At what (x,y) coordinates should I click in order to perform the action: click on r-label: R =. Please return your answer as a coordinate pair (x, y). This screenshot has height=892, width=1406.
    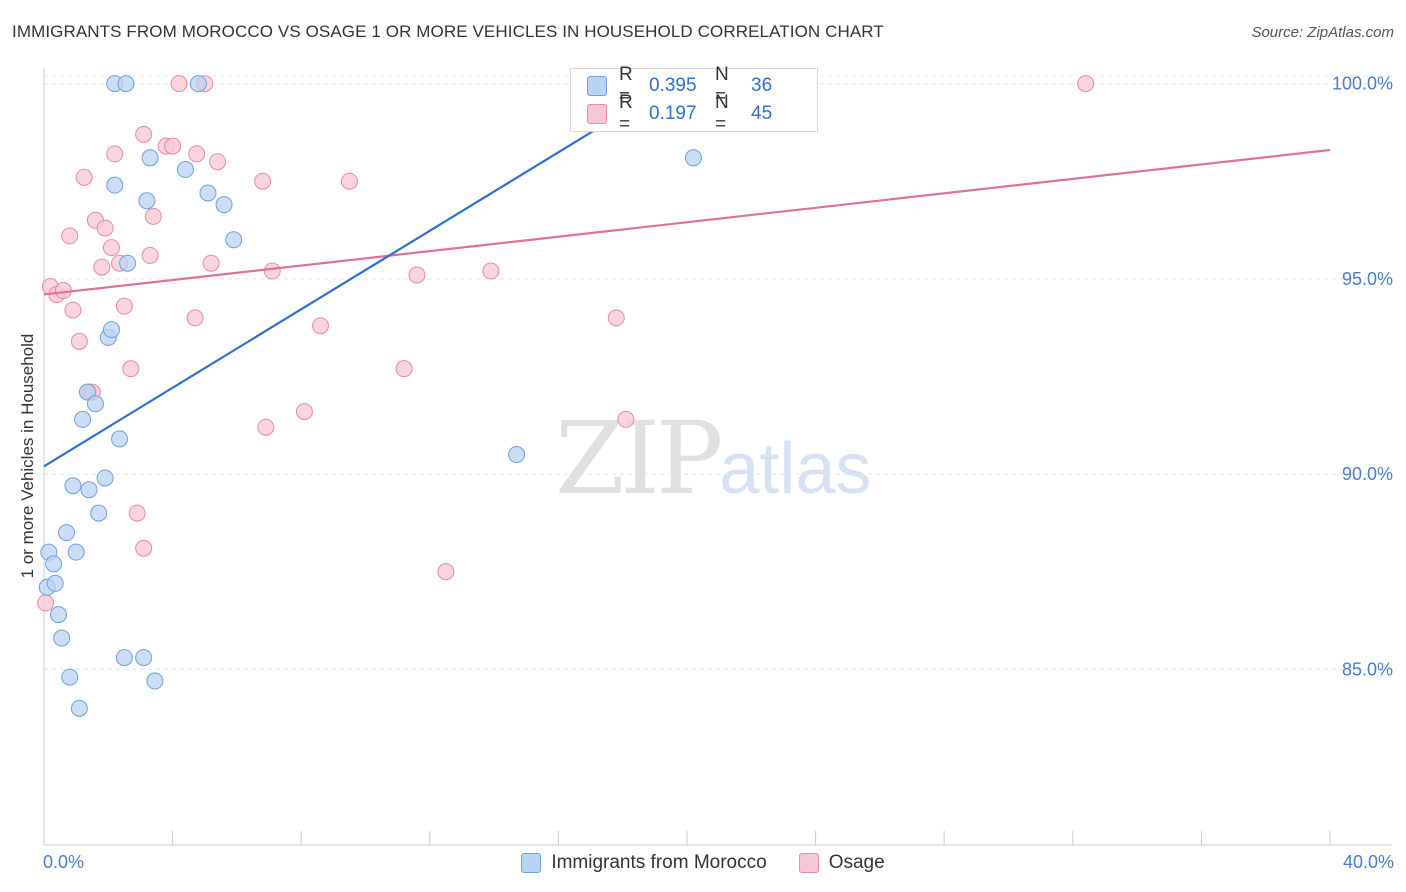
    Looking at the image, I should click on (626, 85).